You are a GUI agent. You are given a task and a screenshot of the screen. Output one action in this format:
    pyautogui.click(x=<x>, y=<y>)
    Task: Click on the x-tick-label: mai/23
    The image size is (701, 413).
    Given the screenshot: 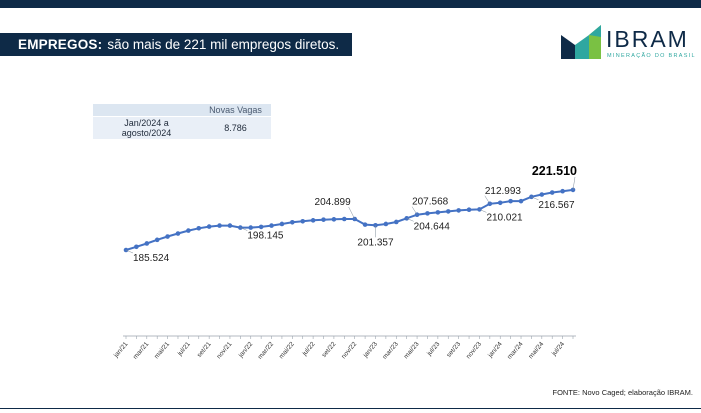 What is the action you would take?
    pyautogui.click(x=412, y=350)
    